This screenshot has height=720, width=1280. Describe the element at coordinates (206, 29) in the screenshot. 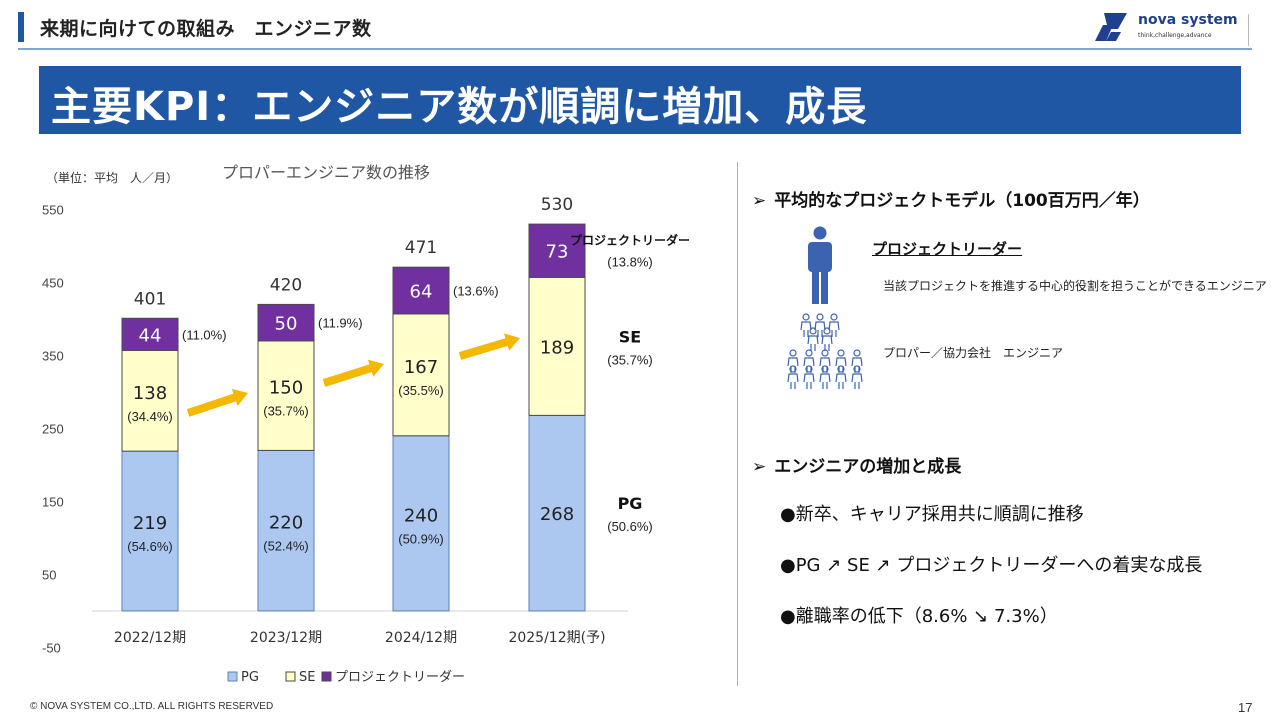

I see `page-section-title: 来期に向けての取組み エンジニア数` at that location.